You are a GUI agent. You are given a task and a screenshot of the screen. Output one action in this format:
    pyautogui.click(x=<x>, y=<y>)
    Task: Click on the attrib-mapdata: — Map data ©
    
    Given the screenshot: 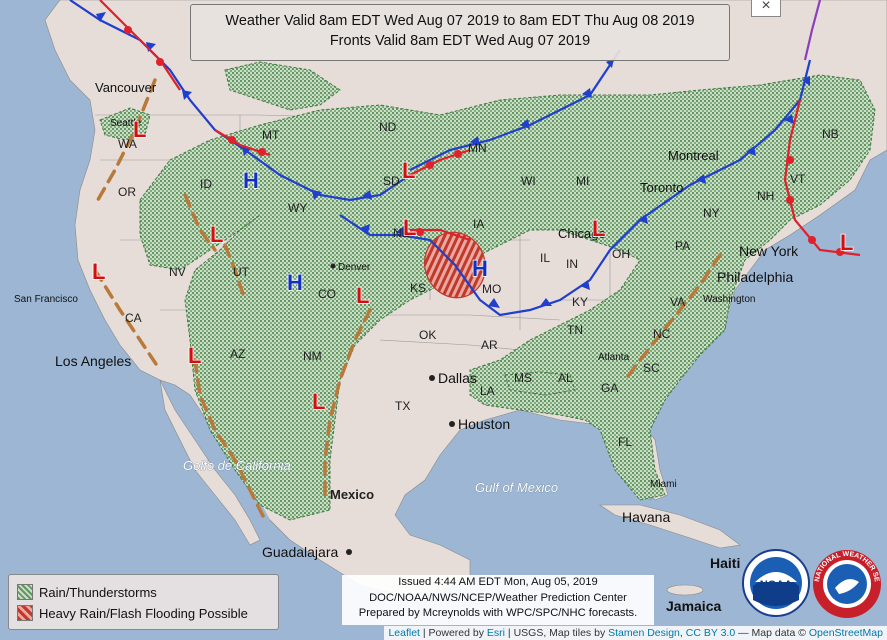 What is the action you would take?
    pyautogui.click(x=772, y=633)
    